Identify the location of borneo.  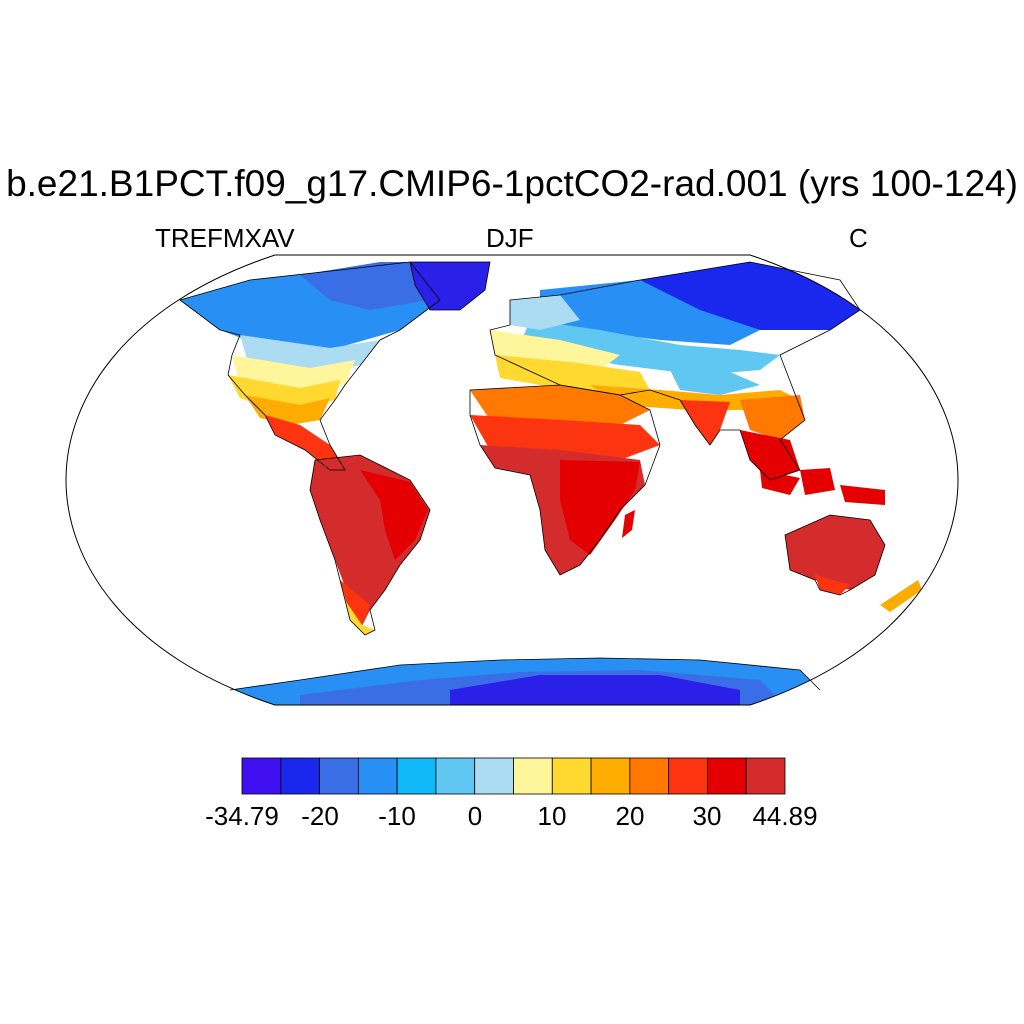
(817, 481).